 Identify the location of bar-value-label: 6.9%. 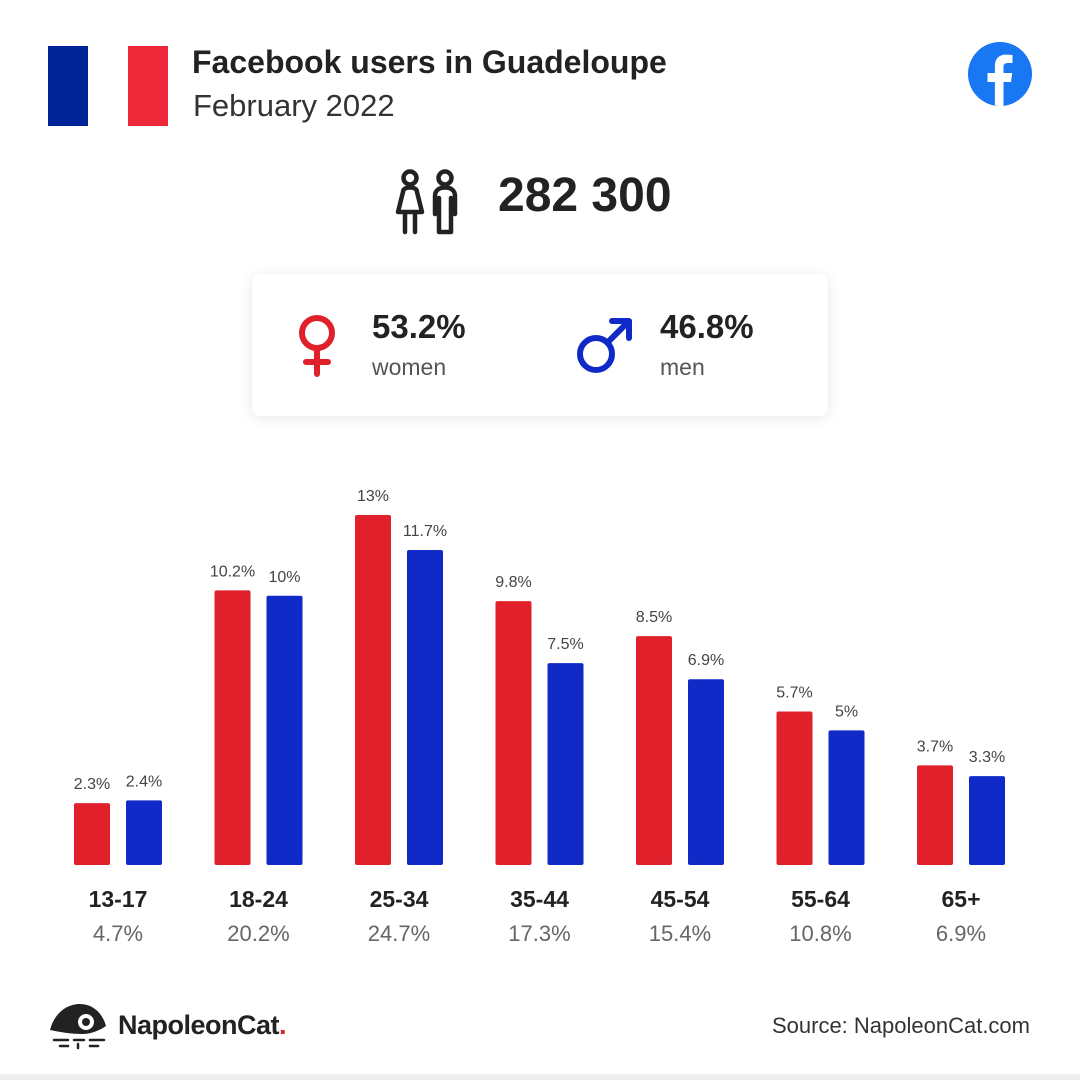
(706, 660).